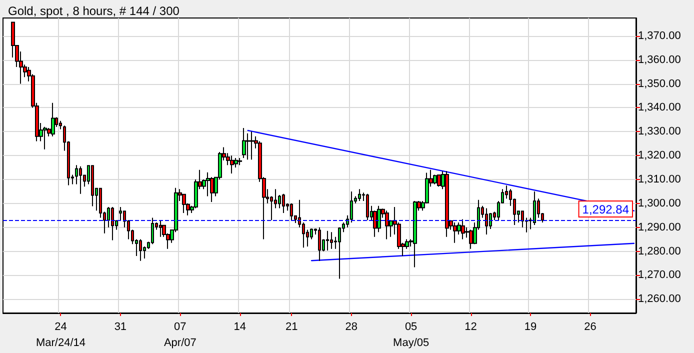 The height and width of the screenshot is (353, 694). Describe the element at coordinates (240, 327) in the screenshot. I see `x-tick-label: 14` at that location.